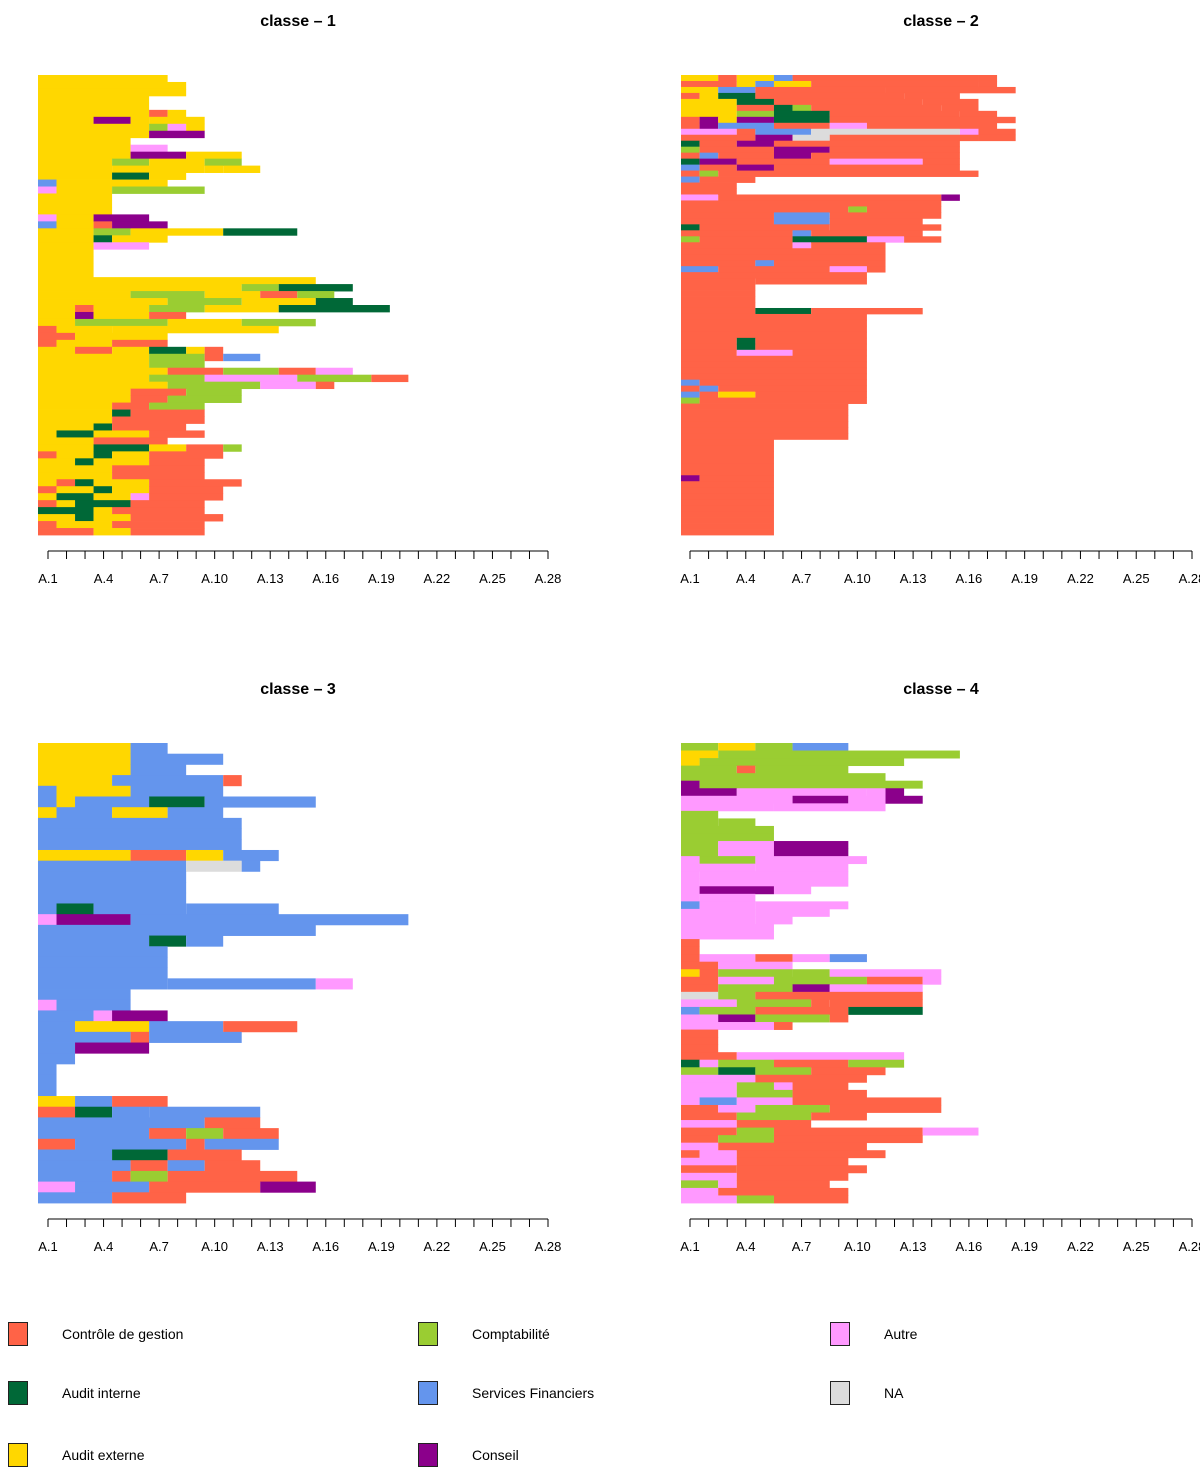 The height and width of the screenshot is (1483, 1200). I want to click on panel-title: classe – 1, so click(298, 21).